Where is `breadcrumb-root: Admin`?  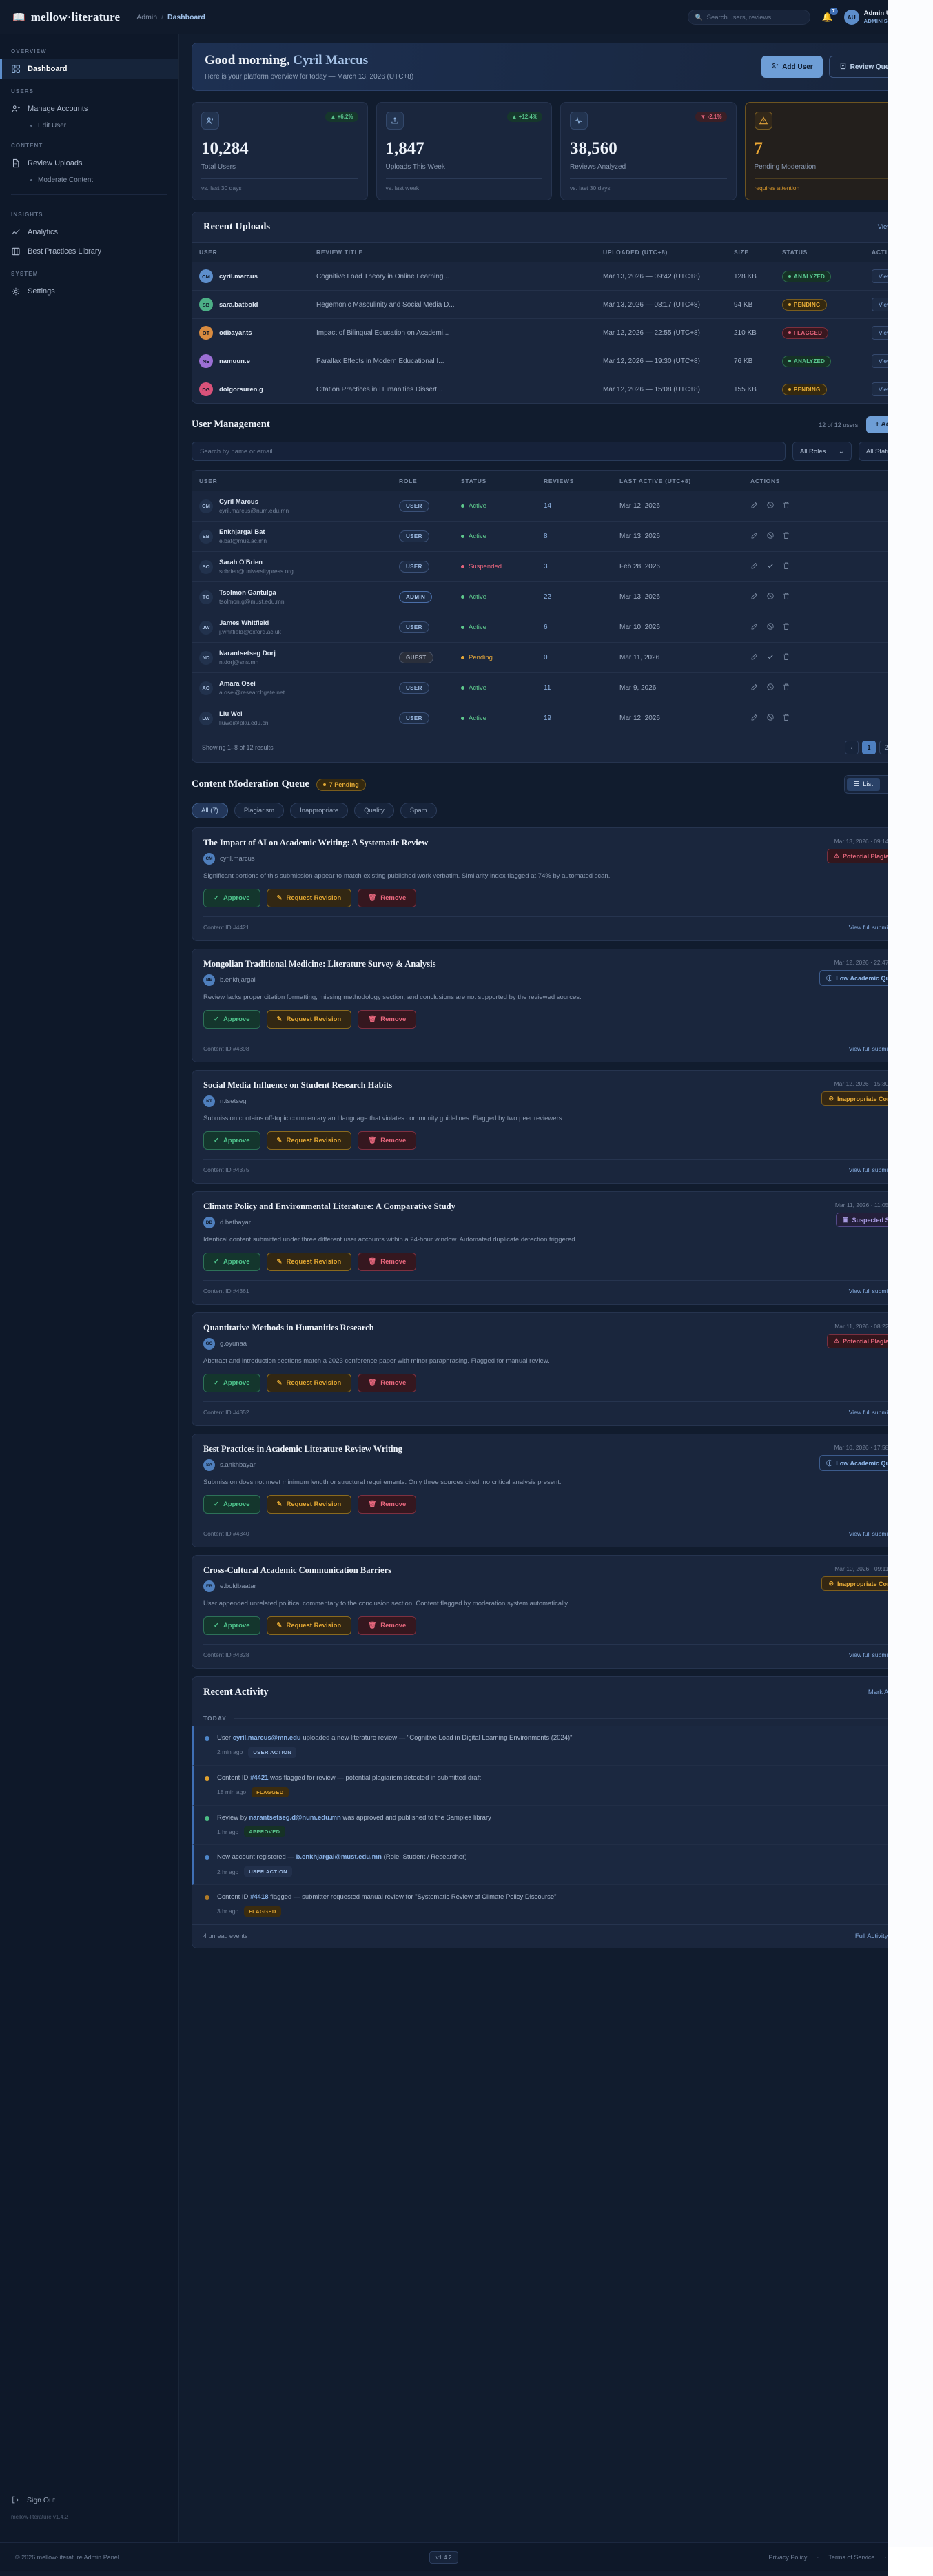 breadcrumb-root: Admin is located at coordinates (147, 17).